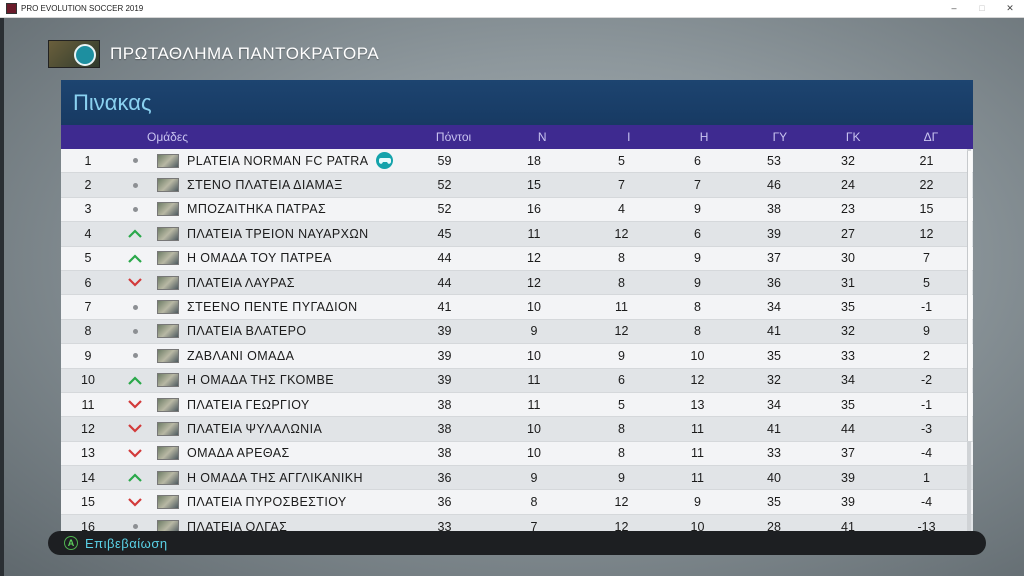 This screenshot has width=1024, height=576. Describe the element at coordinates (534, 233) in the screenshot. I see `row-won: 11` at that location.